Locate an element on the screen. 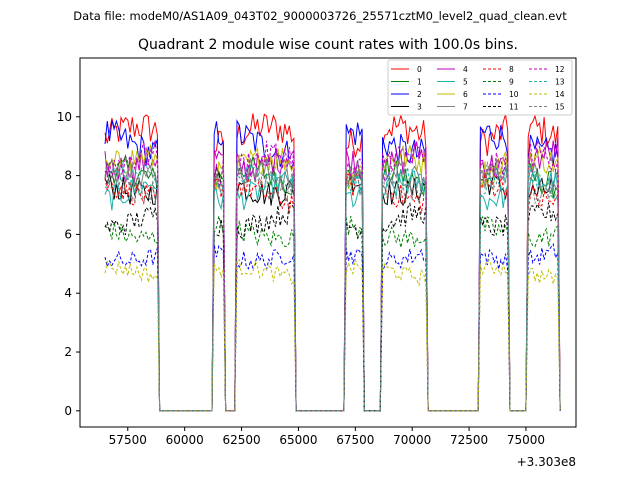 This screenshot has height=480, width=640. legend-label-12: 12 is located at coordinates (560, 69).